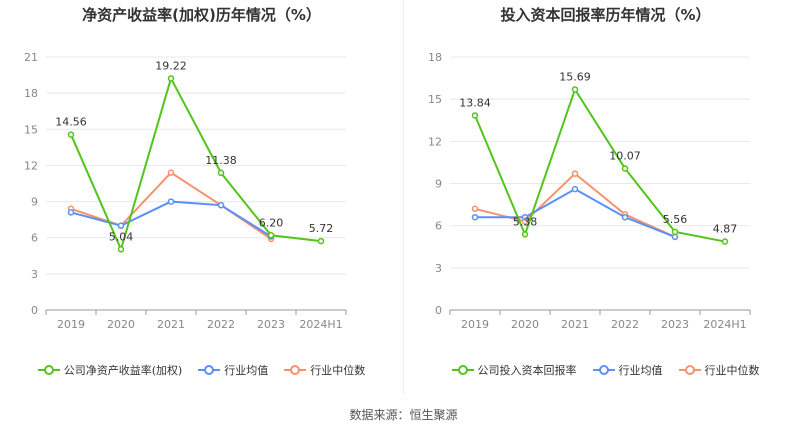 Image resolution: width=807 pixels, height=436 pixels. I want to click on y-tick-label: 21, so click(31, 57).